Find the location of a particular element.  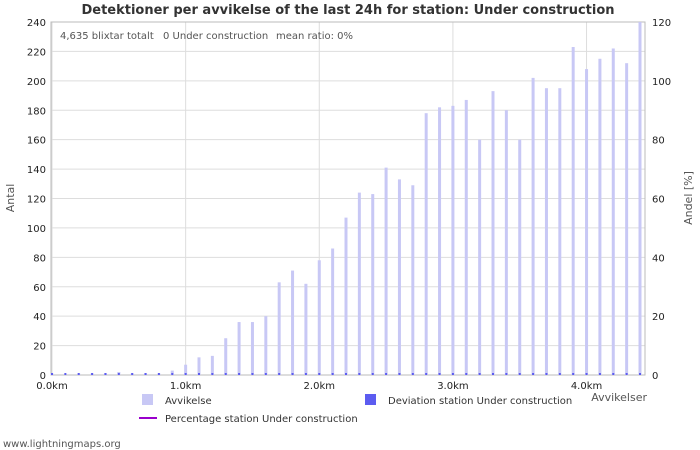

y2-tick-label-4: 80 is located at coordinates (658, 141).